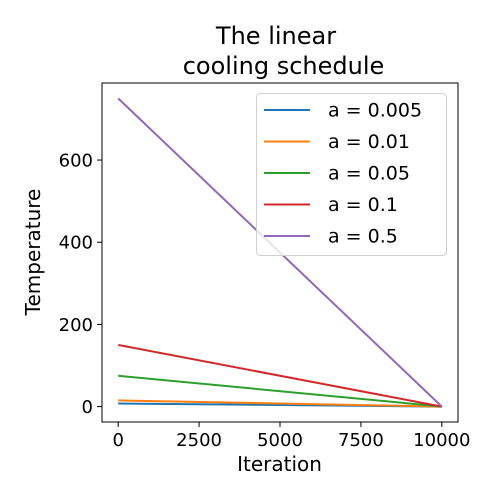 This screenshot has width=500, height=504. What do you see at coordinates (275, 36) in the screenshot?
I see `chart-title-line-1: The linear` at bounding box center [275, 36].